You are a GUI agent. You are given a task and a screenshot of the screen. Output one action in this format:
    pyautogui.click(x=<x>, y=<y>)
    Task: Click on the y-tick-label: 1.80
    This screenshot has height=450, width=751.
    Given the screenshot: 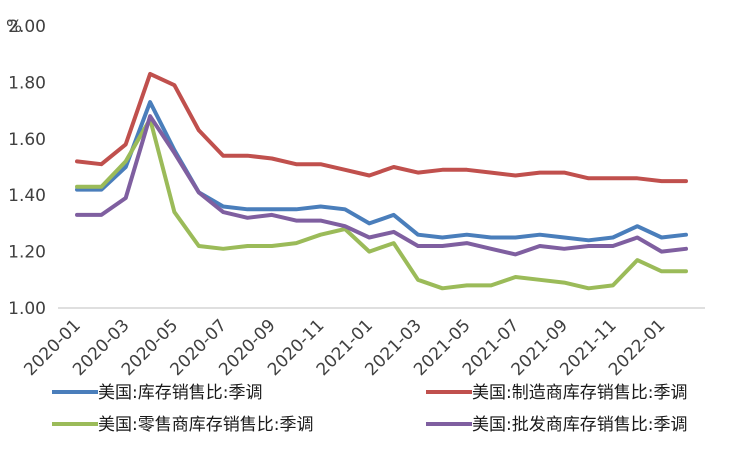 What is the action you would take?
    pyautogui.click(x=27, y=83)
    